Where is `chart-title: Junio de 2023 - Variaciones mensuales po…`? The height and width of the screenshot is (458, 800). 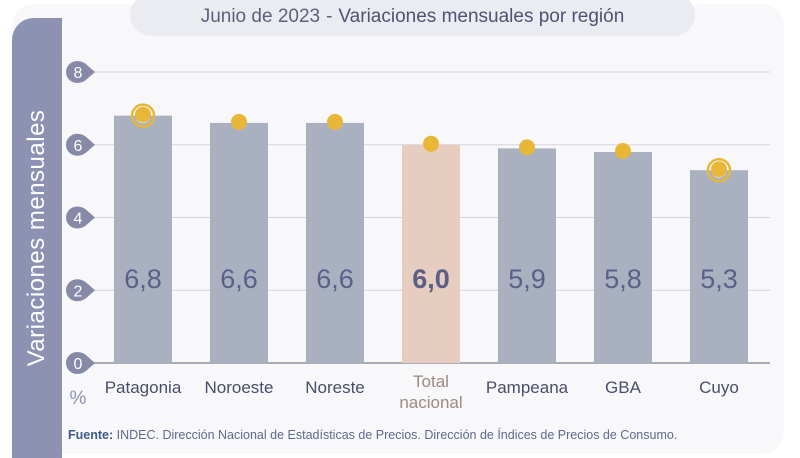 chart-title: Junio de 2023 - Variaciones mensuales po… is located at coordinates (412, 18).